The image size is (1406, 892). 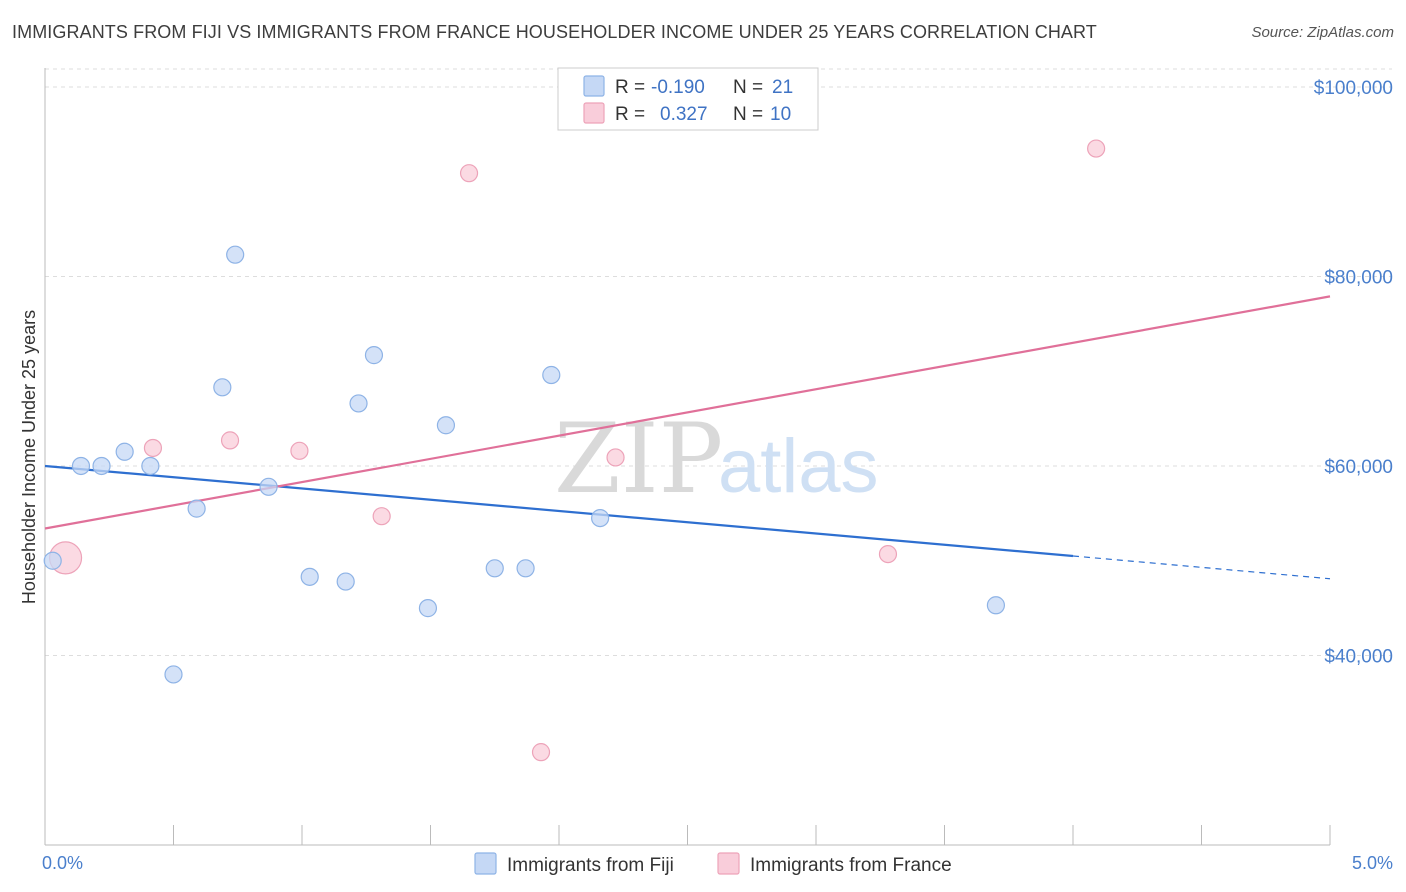 What do you see at coordinates (782, 87) in the screenshot?
I see `legend-n-value-fiji: 21` at bounding box center [782, 87].